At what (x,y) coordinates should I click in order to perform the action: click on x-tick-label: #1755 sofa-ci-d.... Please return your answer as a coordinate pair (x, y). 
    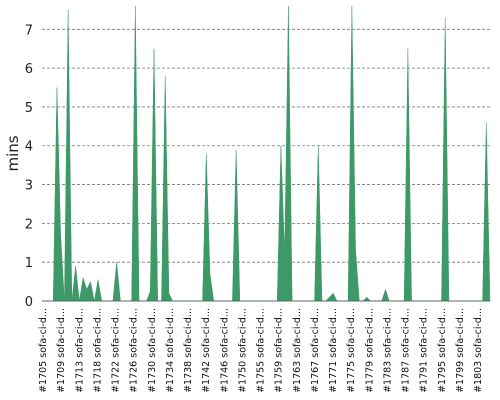
    Looking at the image, I should click on (261, 350).